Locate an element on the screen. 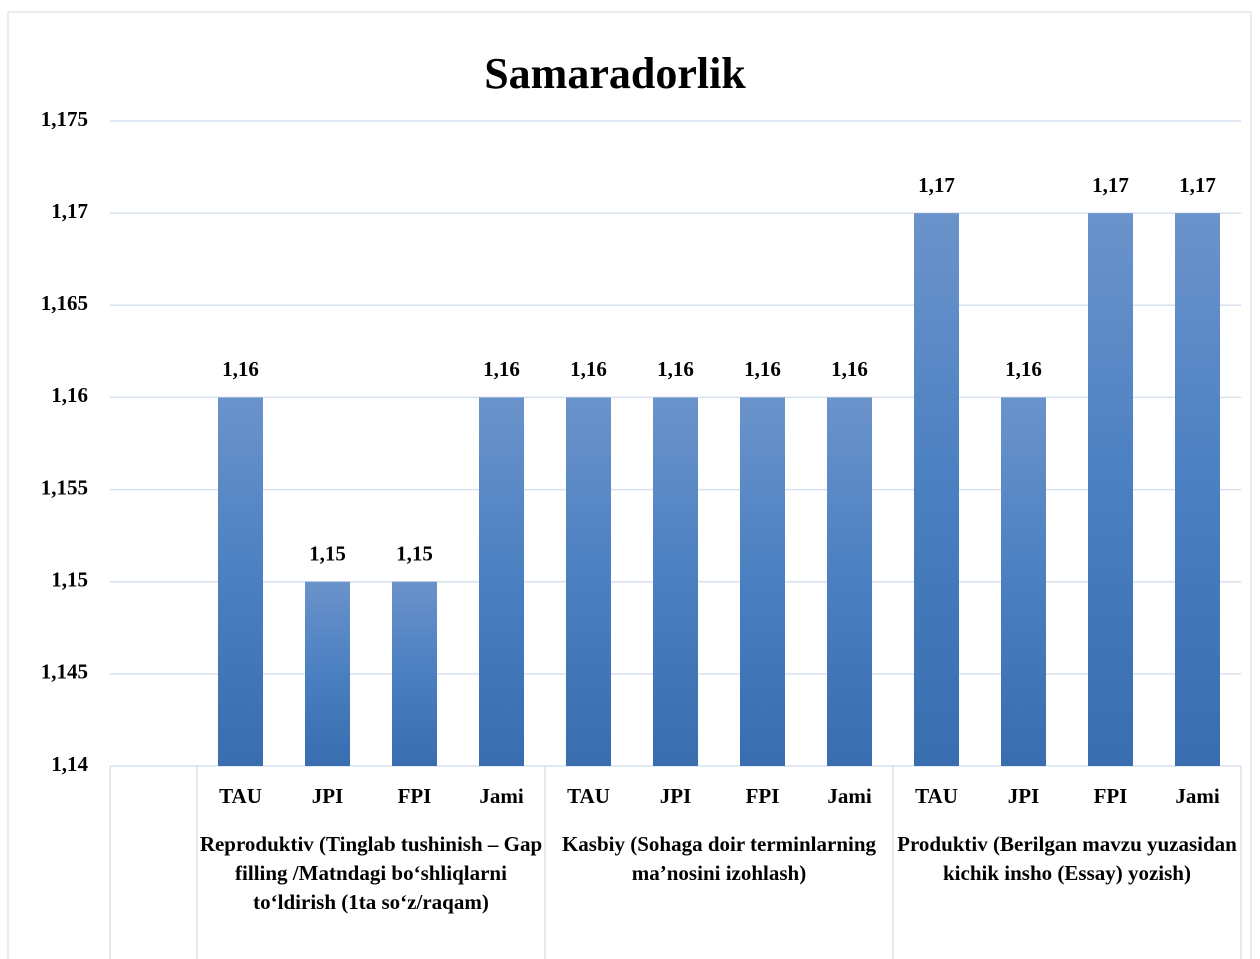 This screenshot has width=1260, height=959. y-tick-label: 1,155 is located at coordinates (64, 487).